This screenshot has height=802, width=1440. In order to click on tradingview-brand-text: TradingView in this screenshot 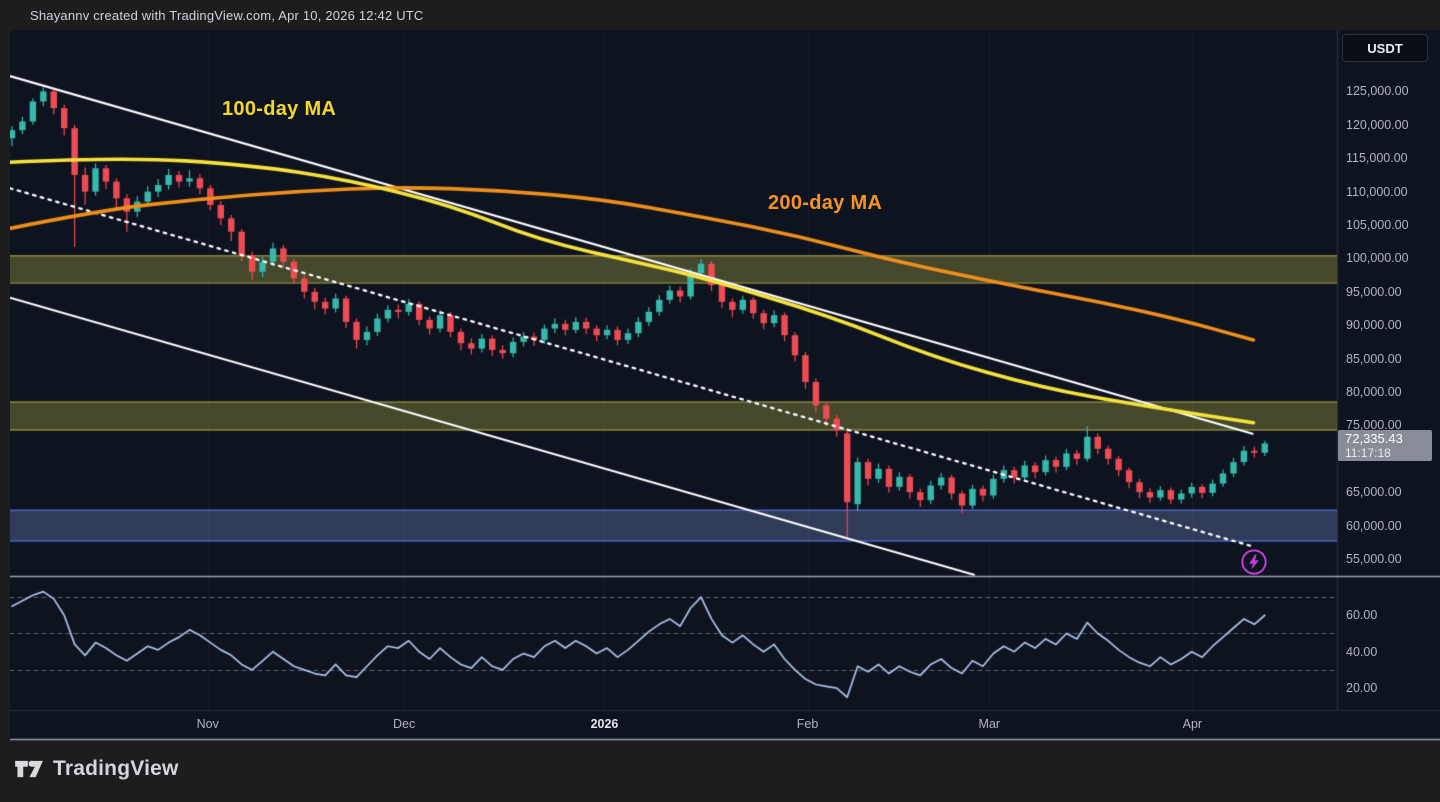, I will do `click(116, 768)`.